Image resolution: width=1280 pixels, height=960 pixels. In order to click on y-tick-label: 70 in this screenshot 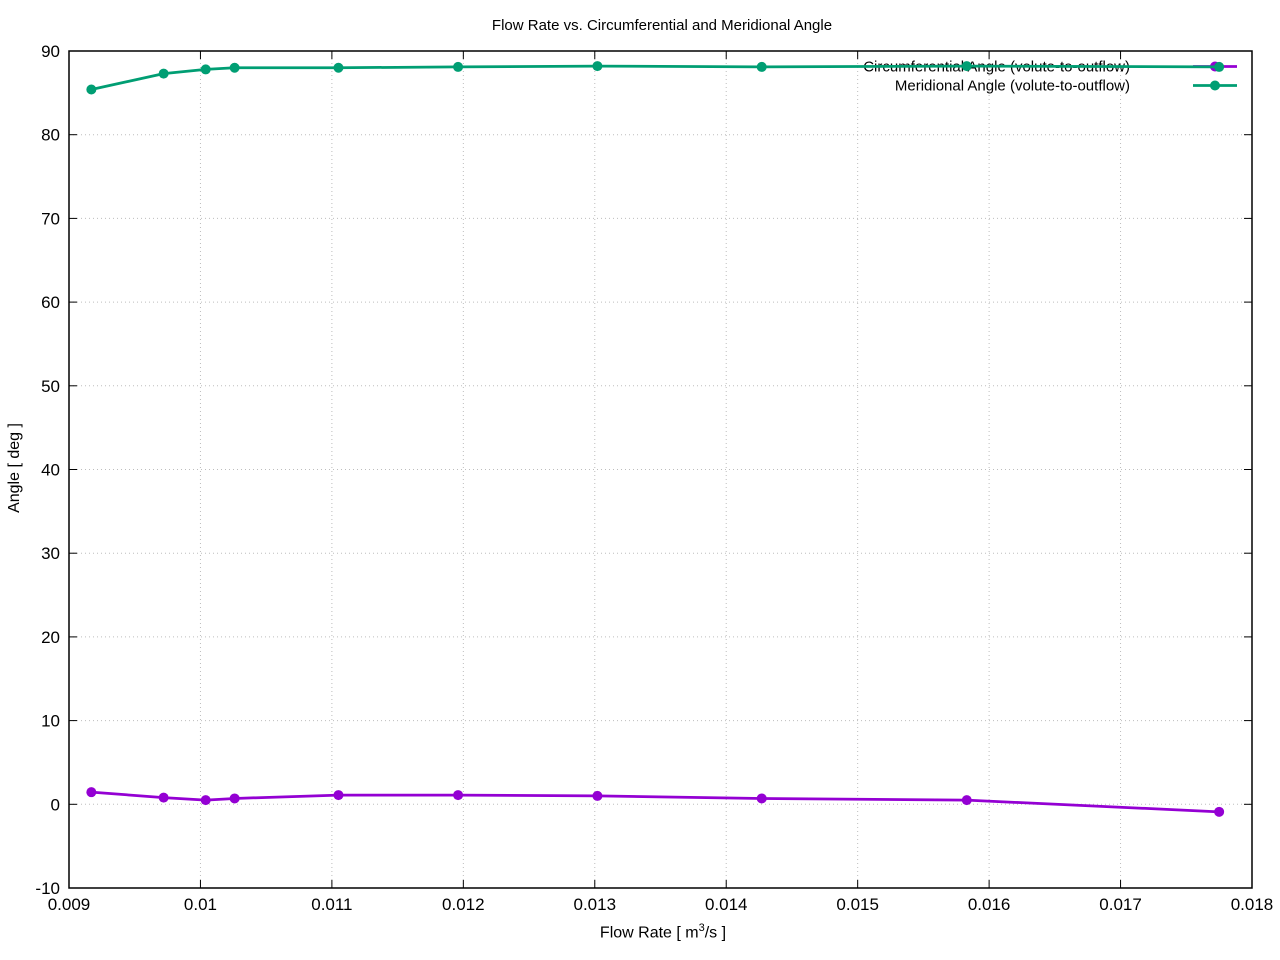, I will do `click(50, 218)`.